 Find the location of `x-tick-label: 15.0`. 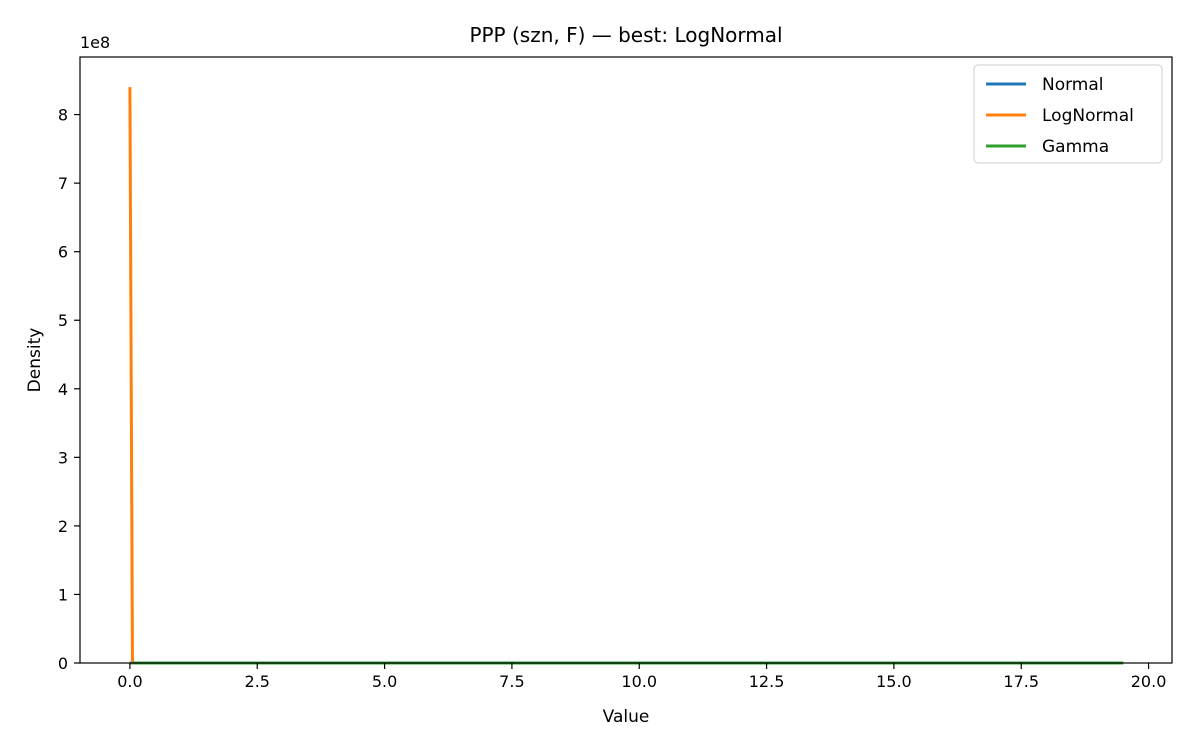

x-tick-label: 15.0 is located at coordinates (894, 681).